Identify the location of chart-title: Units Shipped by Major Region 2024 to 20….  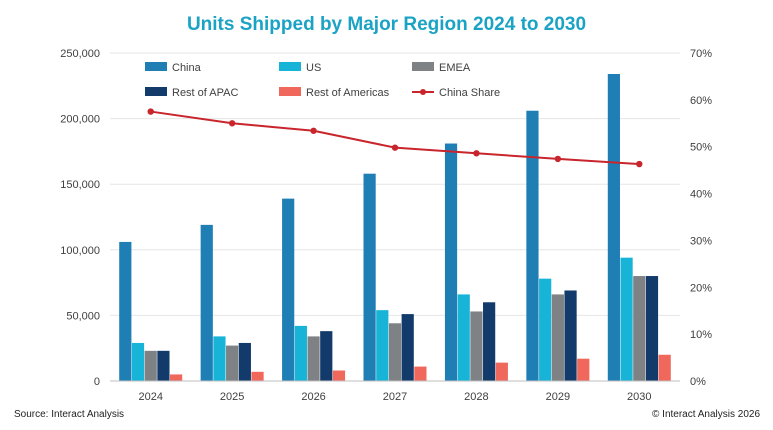
(386, 24).